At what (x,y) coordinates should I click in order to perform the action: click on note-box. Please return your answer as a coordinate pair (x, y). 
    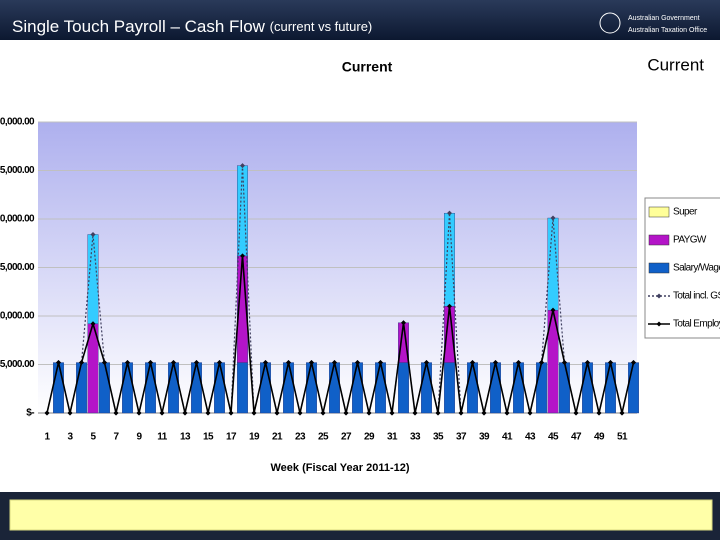
    Looking at the image, I should click on (361, 515).